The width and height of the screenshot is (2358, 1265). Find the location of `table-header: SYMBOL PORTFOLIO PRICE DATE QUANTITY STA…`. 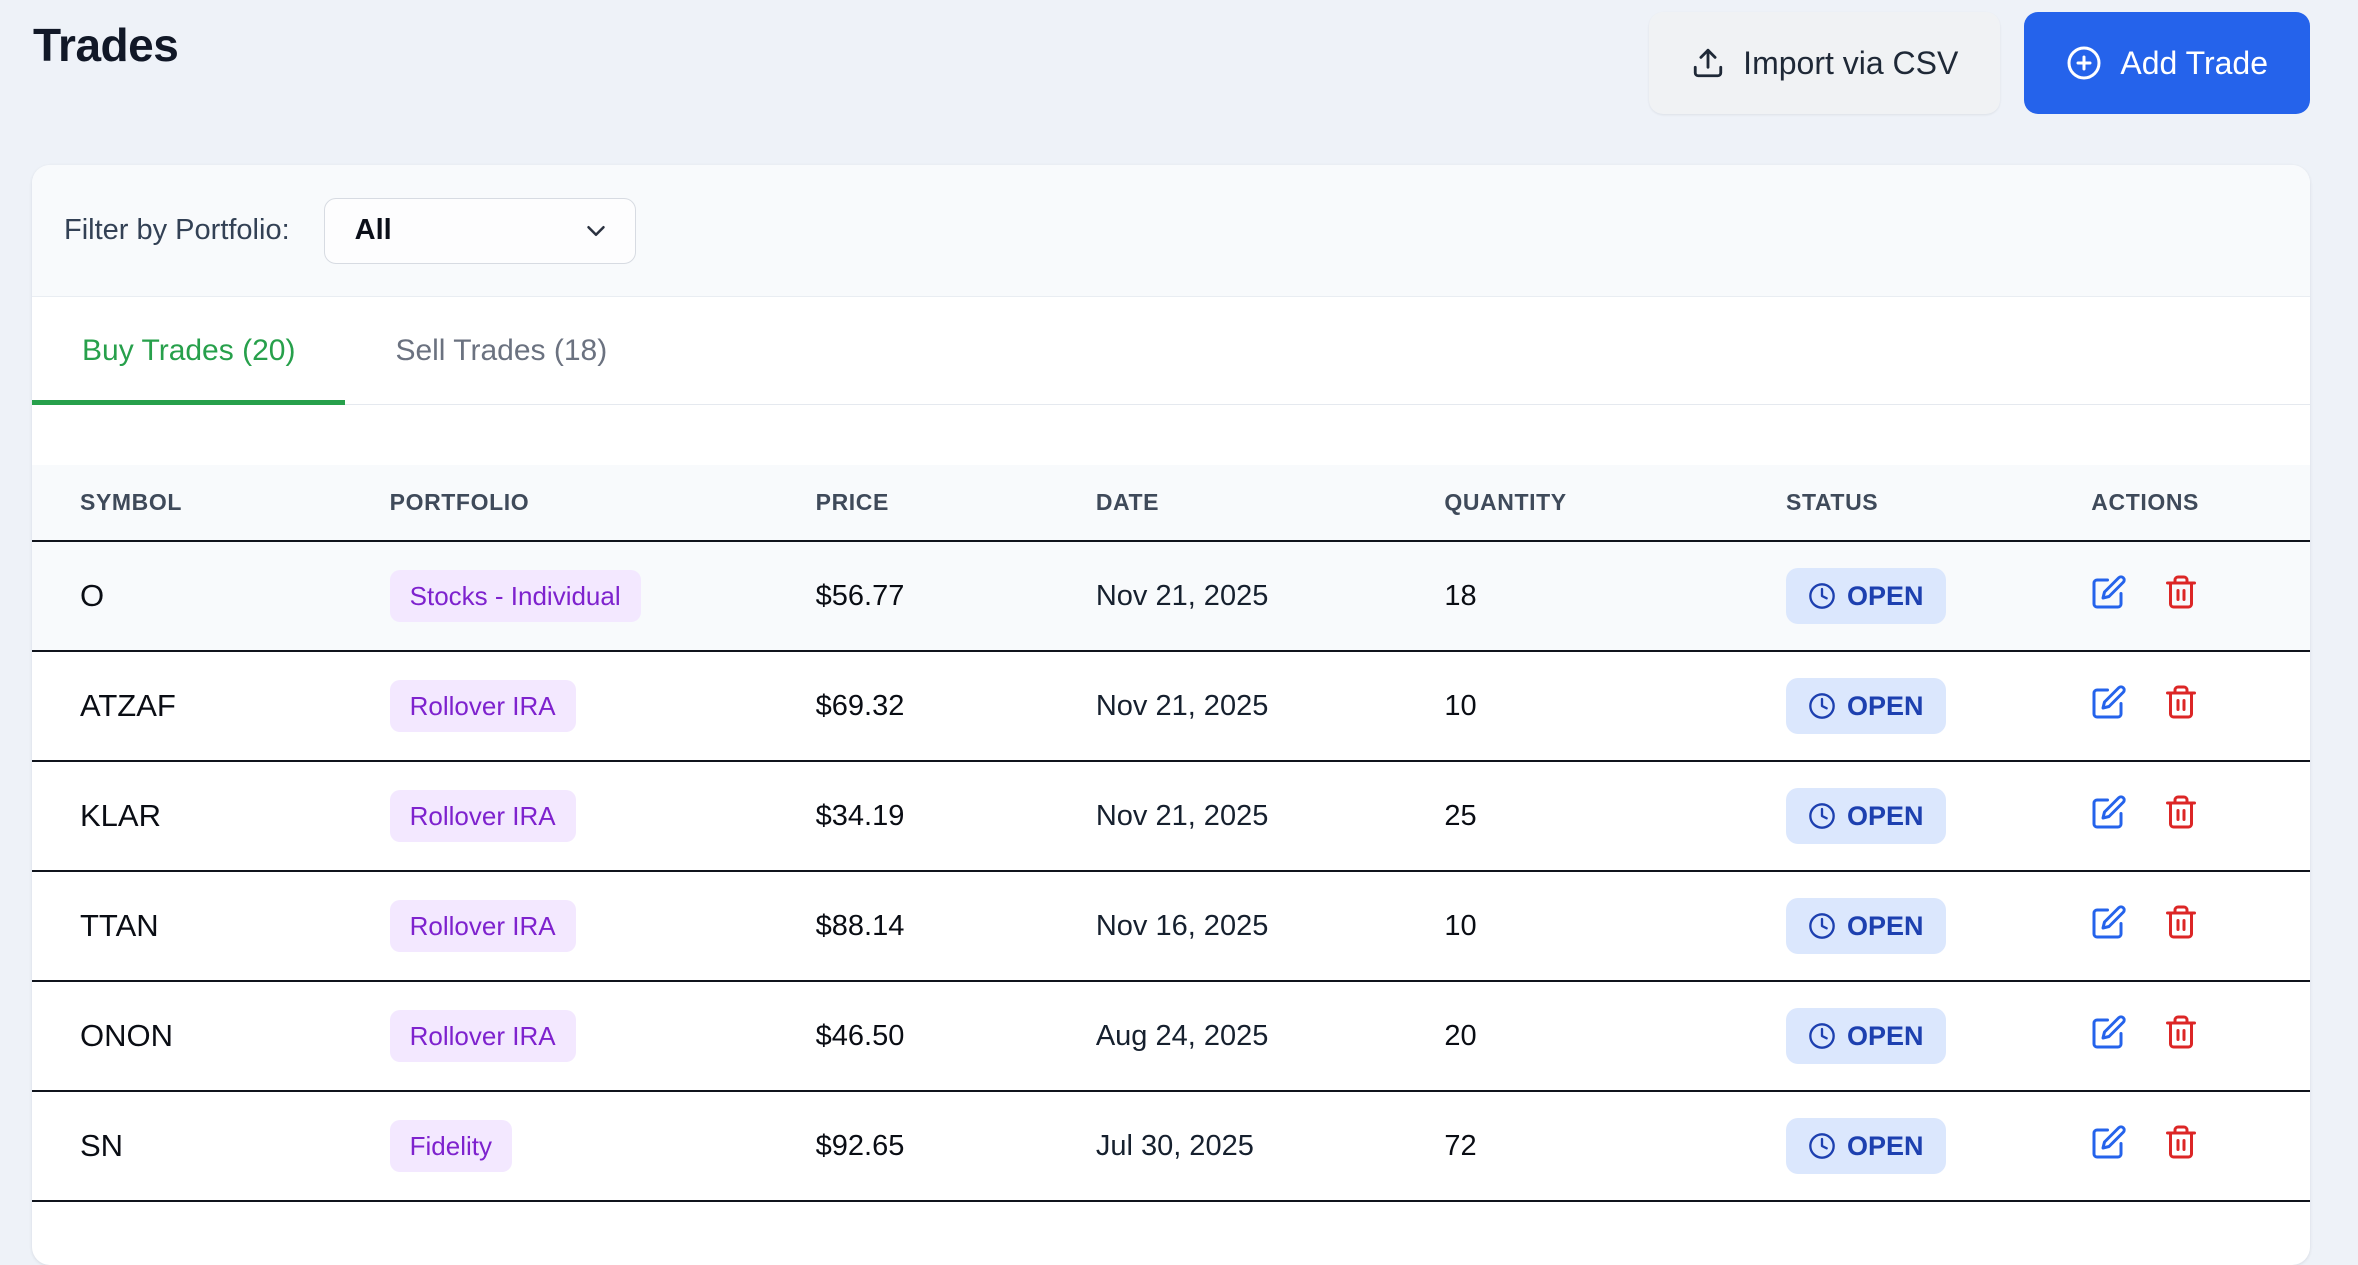

table-header: SYMBOL PORTFOLIO PRICE DATE QUANTITY STA… is located at coordinates (1171, 503).